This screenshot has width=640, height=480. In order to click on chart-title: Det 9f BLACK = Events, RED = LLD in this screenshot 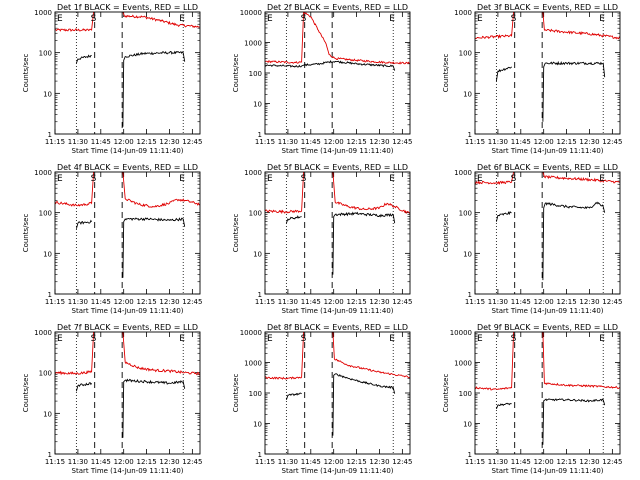, I will do `click(547, 327)`.